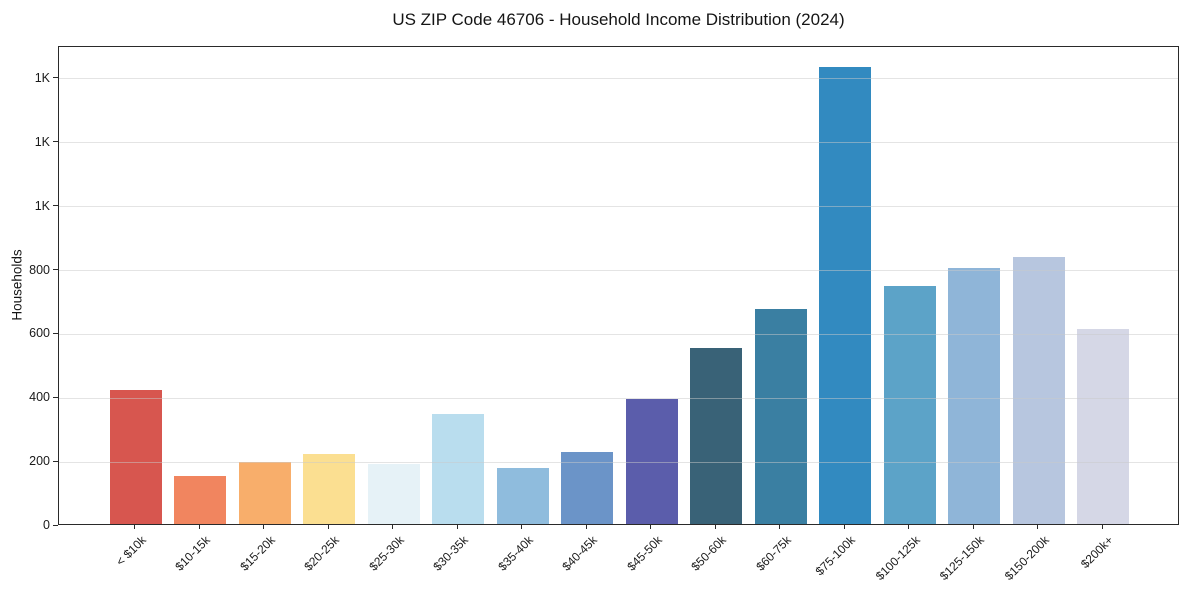  I want to click on y-tick-label: 600, so click(39, 333).